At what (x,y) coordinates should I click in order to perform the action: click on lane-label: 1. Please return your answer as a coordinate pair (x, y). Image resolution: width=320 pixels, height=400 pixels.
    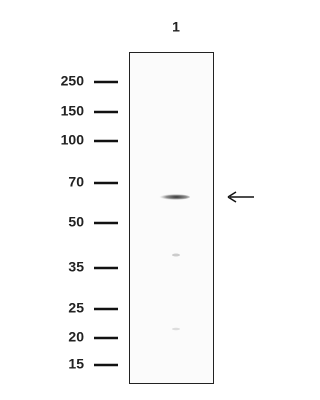
    Looking at the image, I should click on (176, 27).